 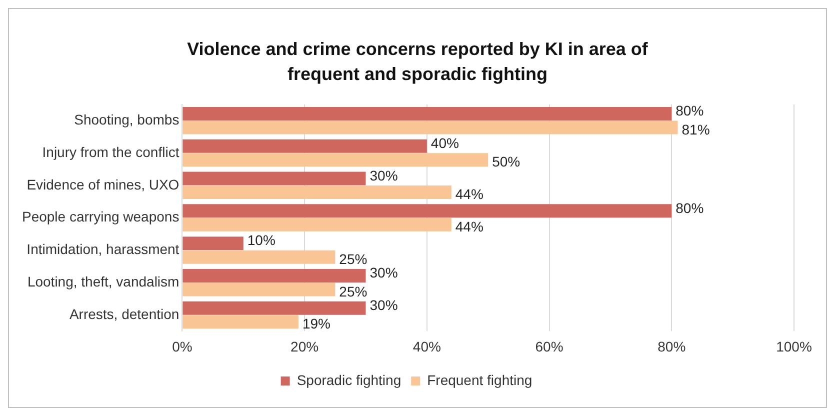 What do you see at coordinates (479, 380) in the screenshot?
I see `legend-label: Frequent fighting` at bounding box center [479, 380].